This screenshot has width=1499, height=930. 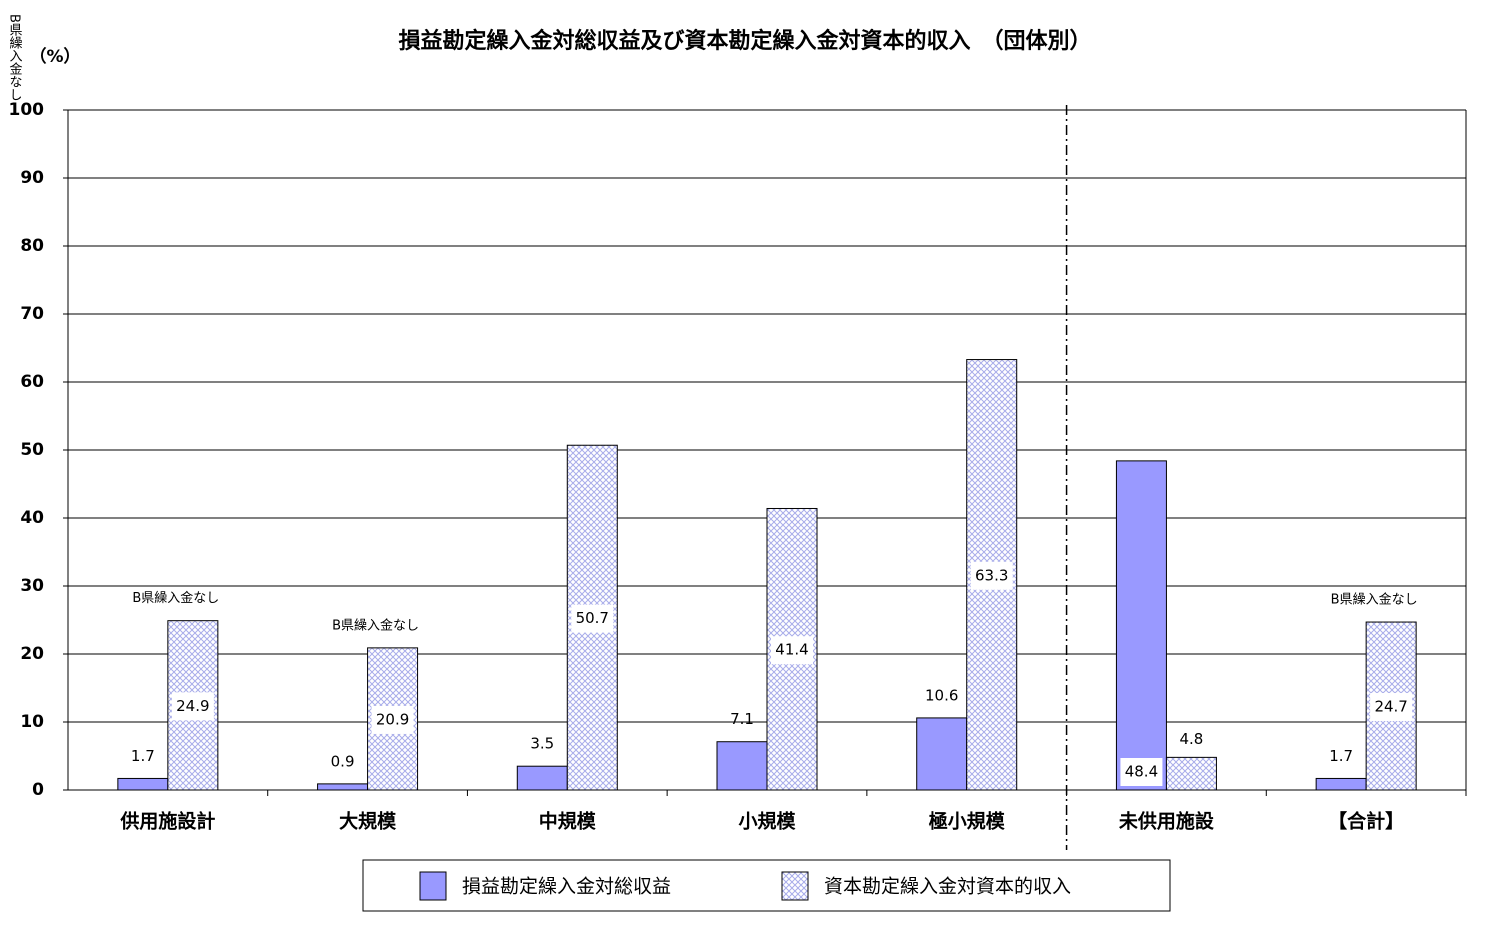 What do you see at coordinates (32, 178) in the screenshot?
I see `y-tick-label: 90` at bounding box center [32, 178].